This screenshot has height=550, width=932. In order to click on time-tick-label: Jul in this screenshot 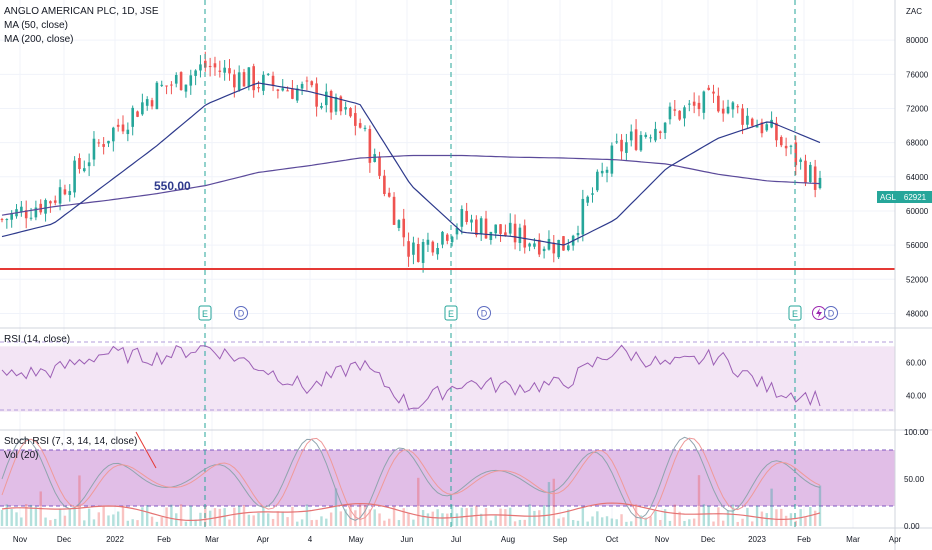, I will do `click(456, 539)`.